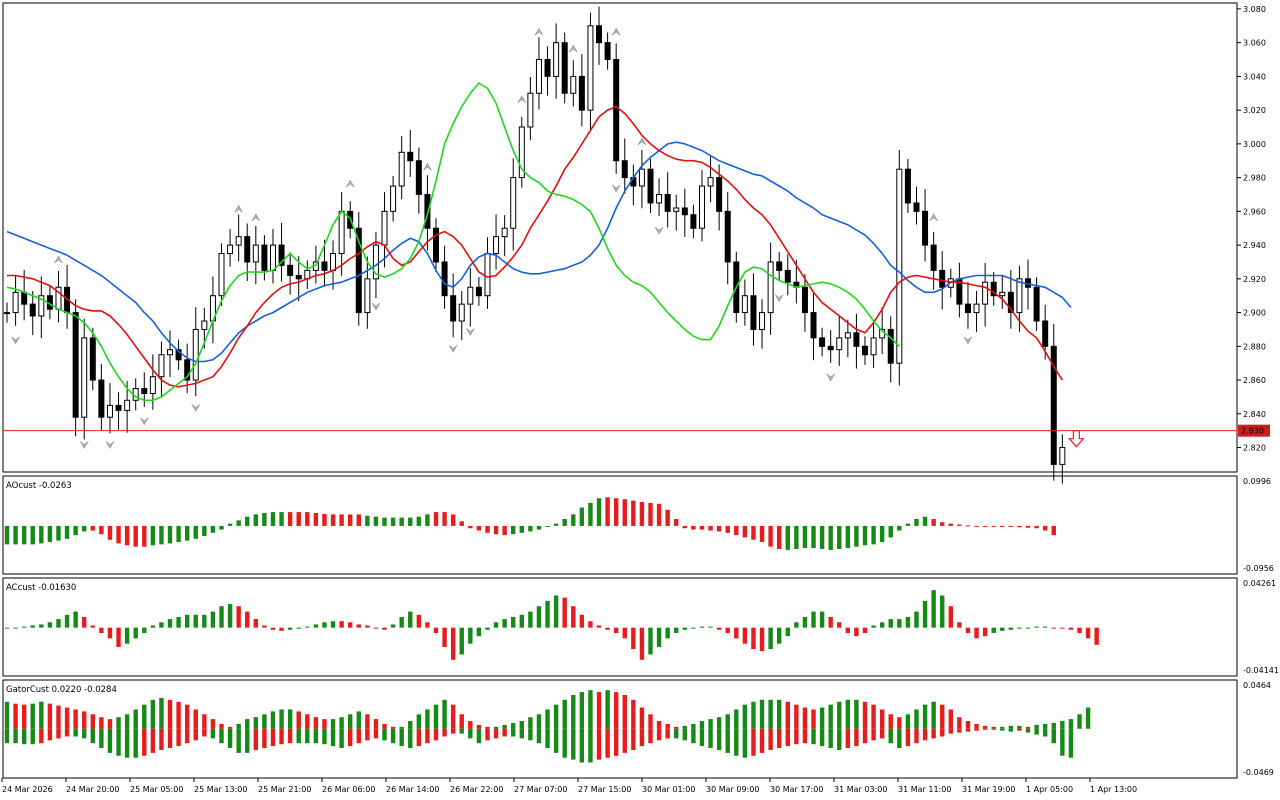  I want to click on time-tick-label: 26 Mar 06:00, so click(348, 789).